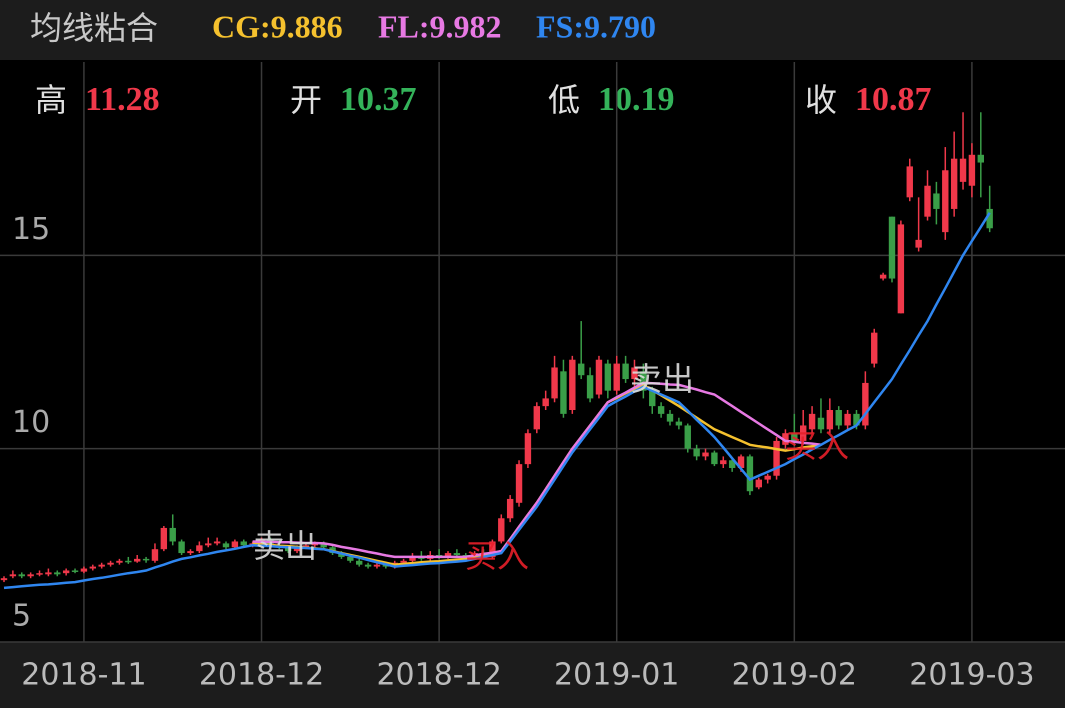 Image resolution: width=1065 pixels, height=708 pixels. What do you see at coordinates (616, 675) in the screenshot?
I see `x-tick-label: 2019-01` at bounding box center [616, 675].